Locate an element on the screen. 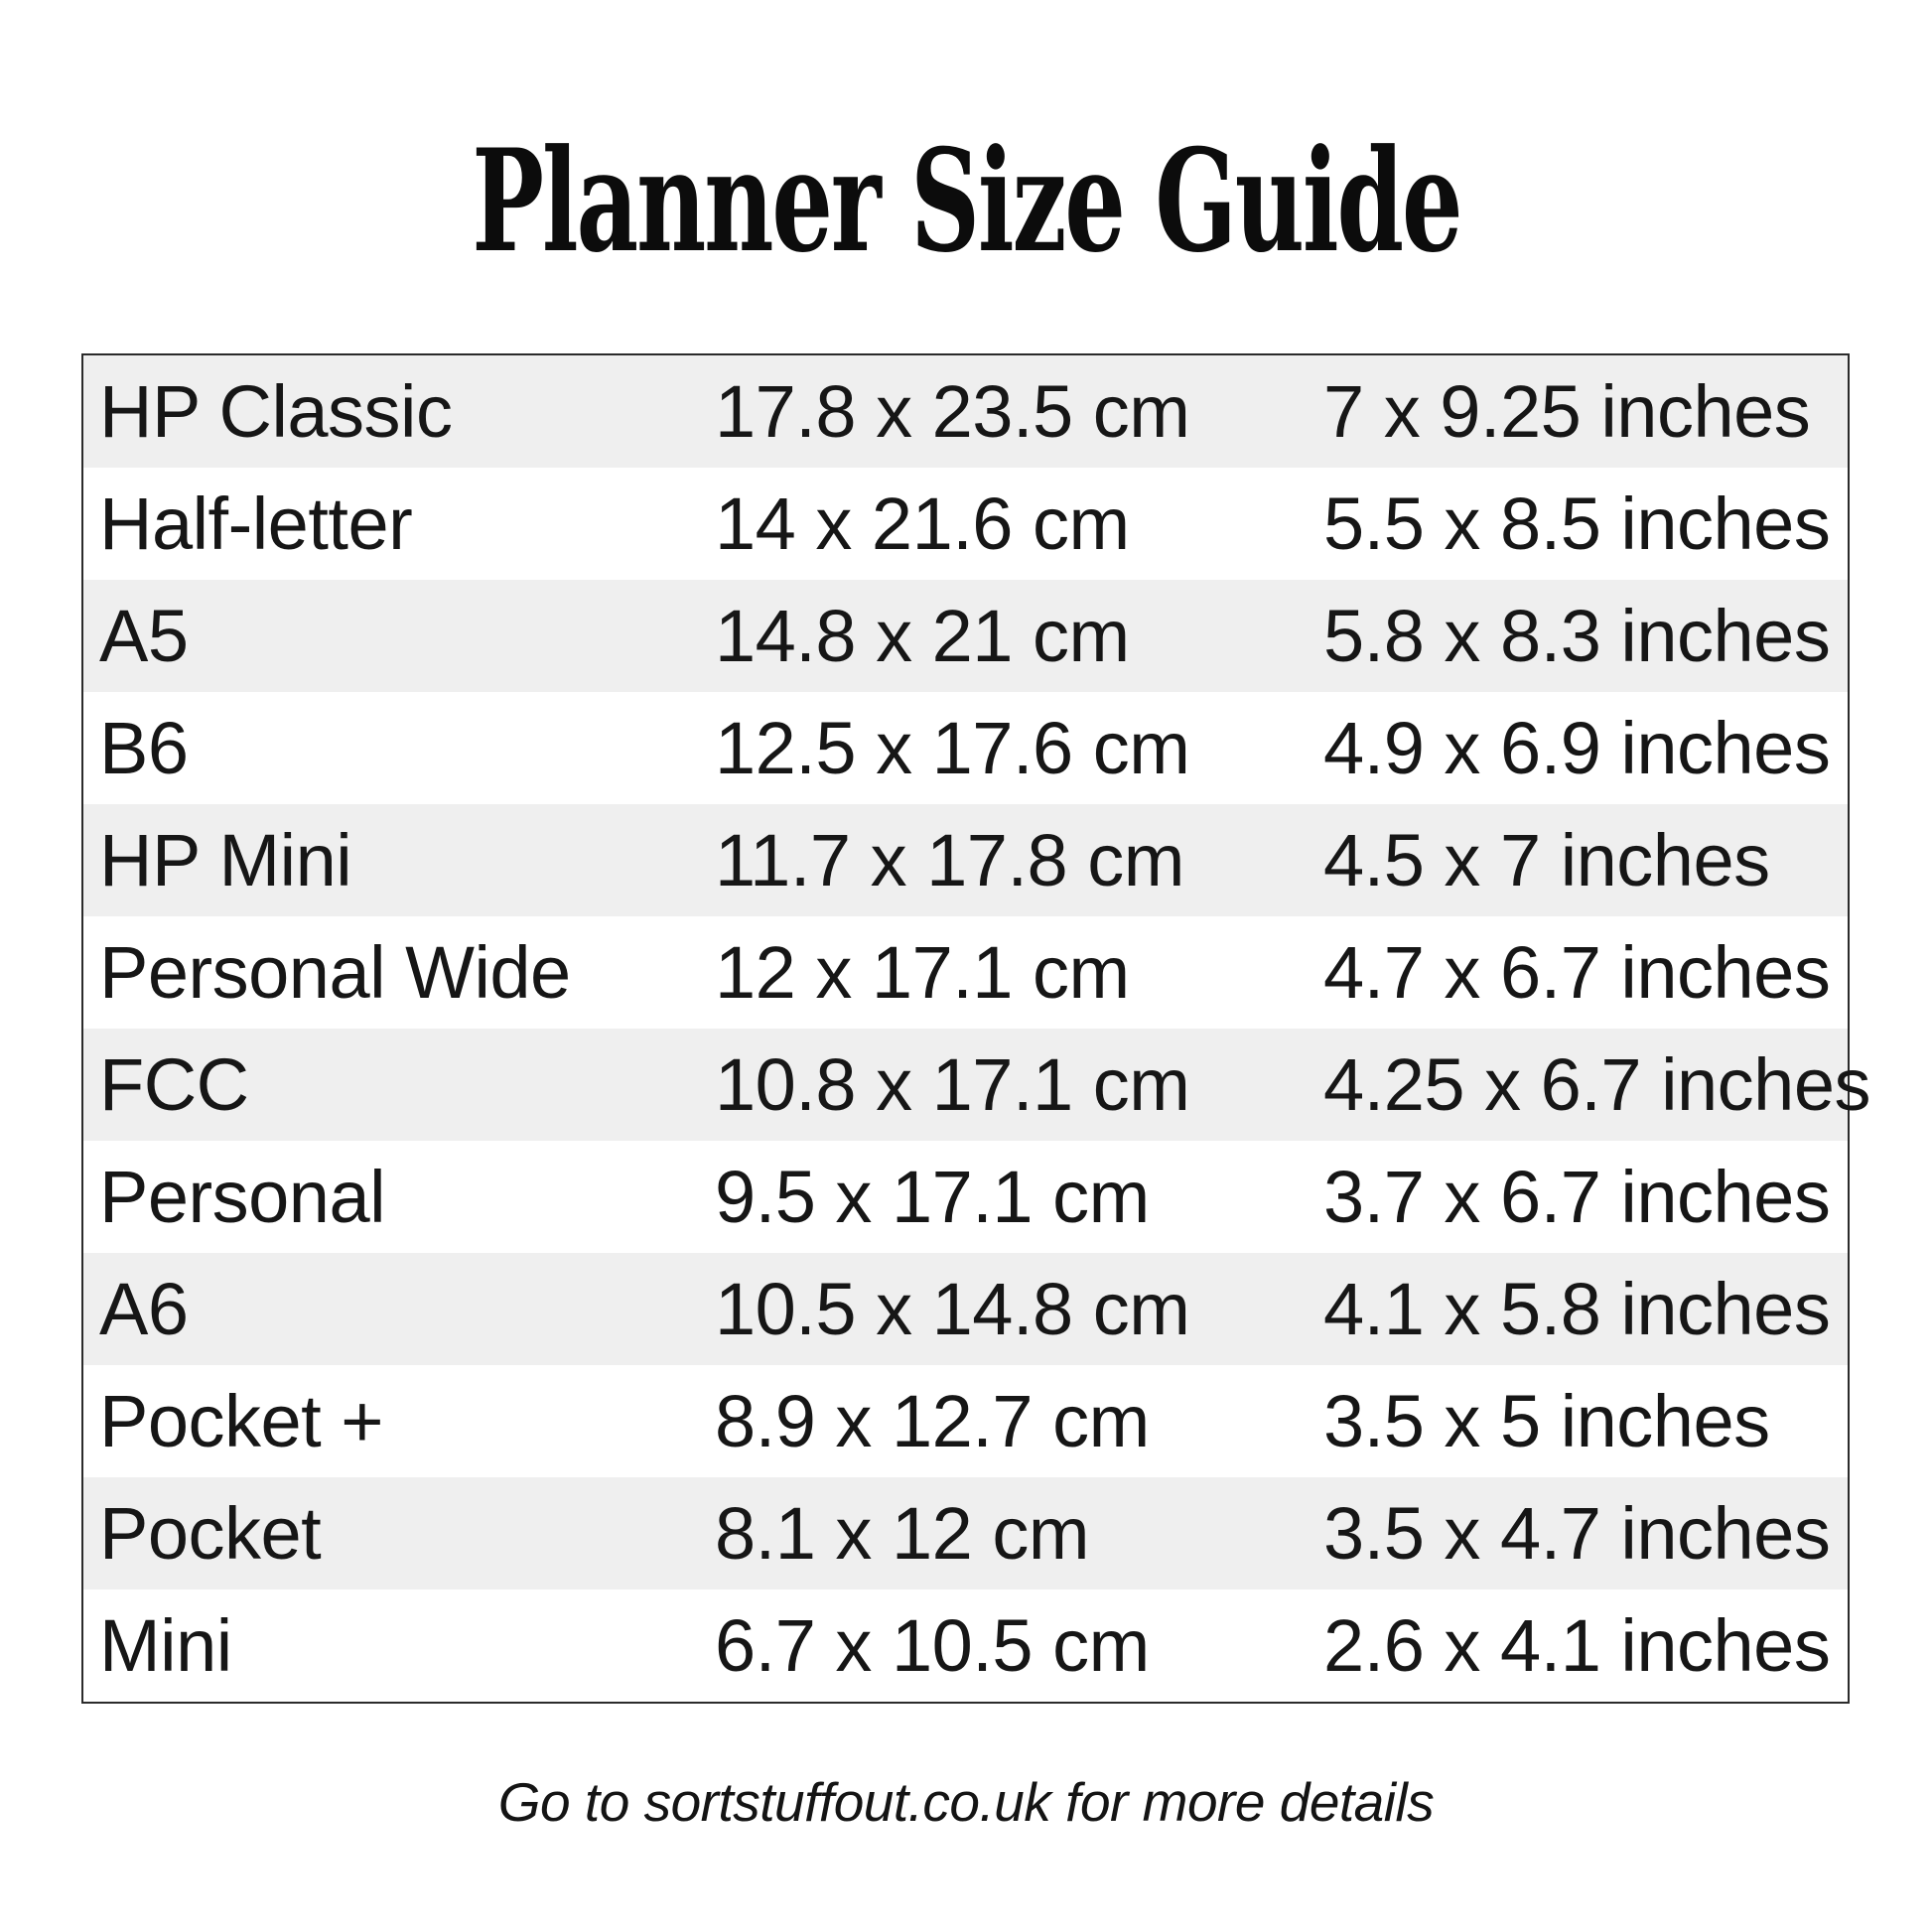 This screenshot has width=1932, height=1932. planner-name-cell: Pocket + is located at coordinates (241, 1420).